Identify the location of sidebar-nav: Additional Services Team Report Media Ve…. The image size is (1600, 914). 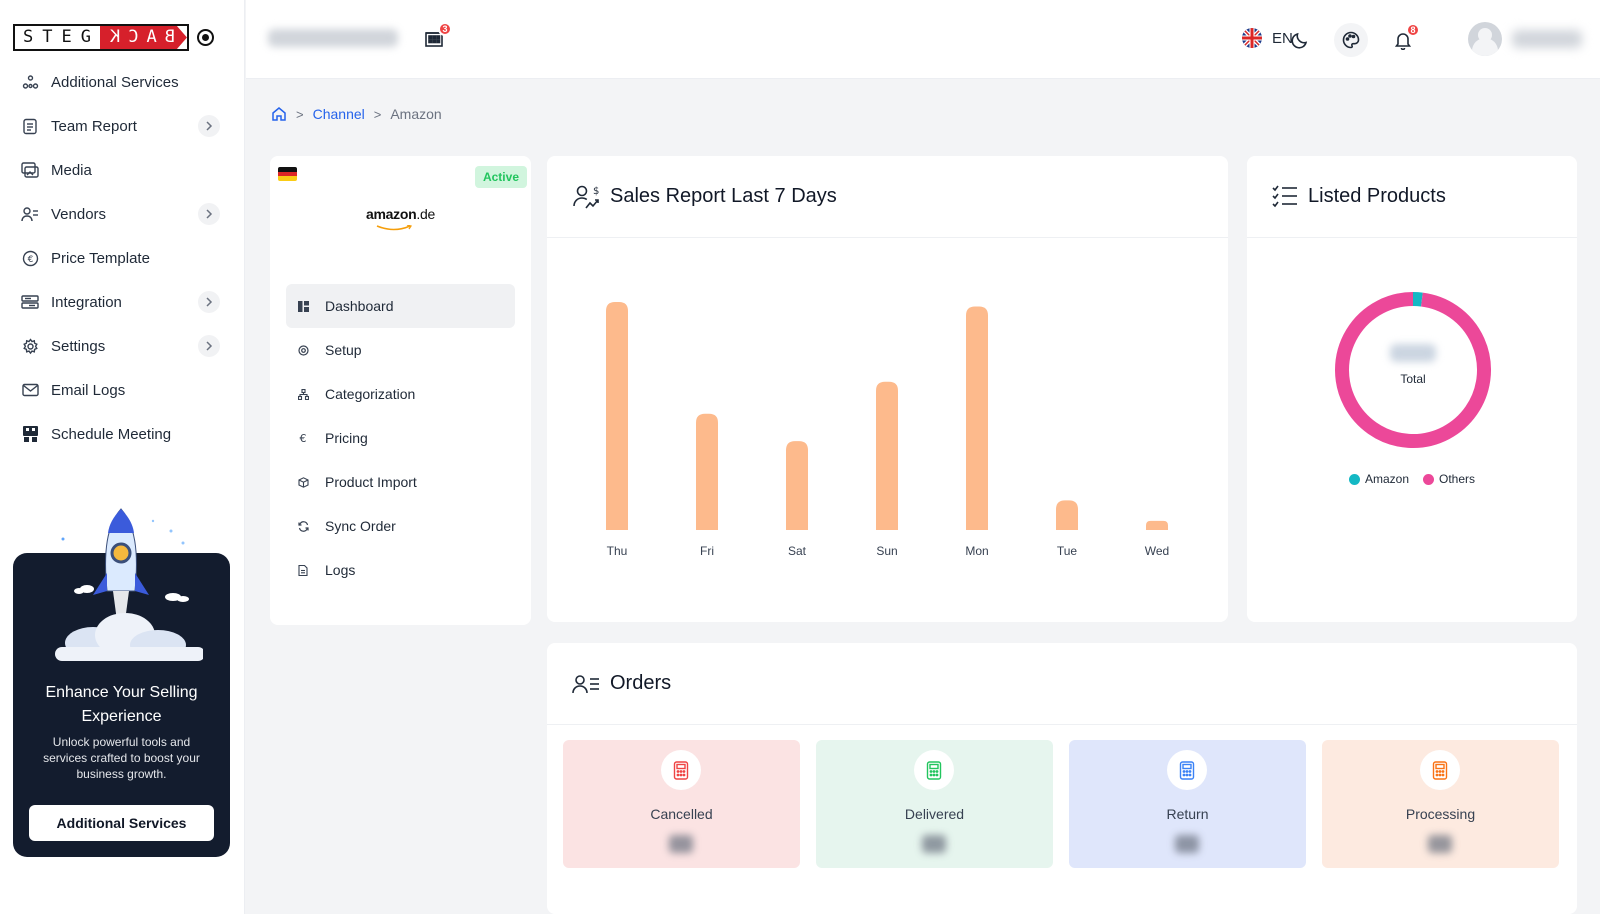
(122, 258).